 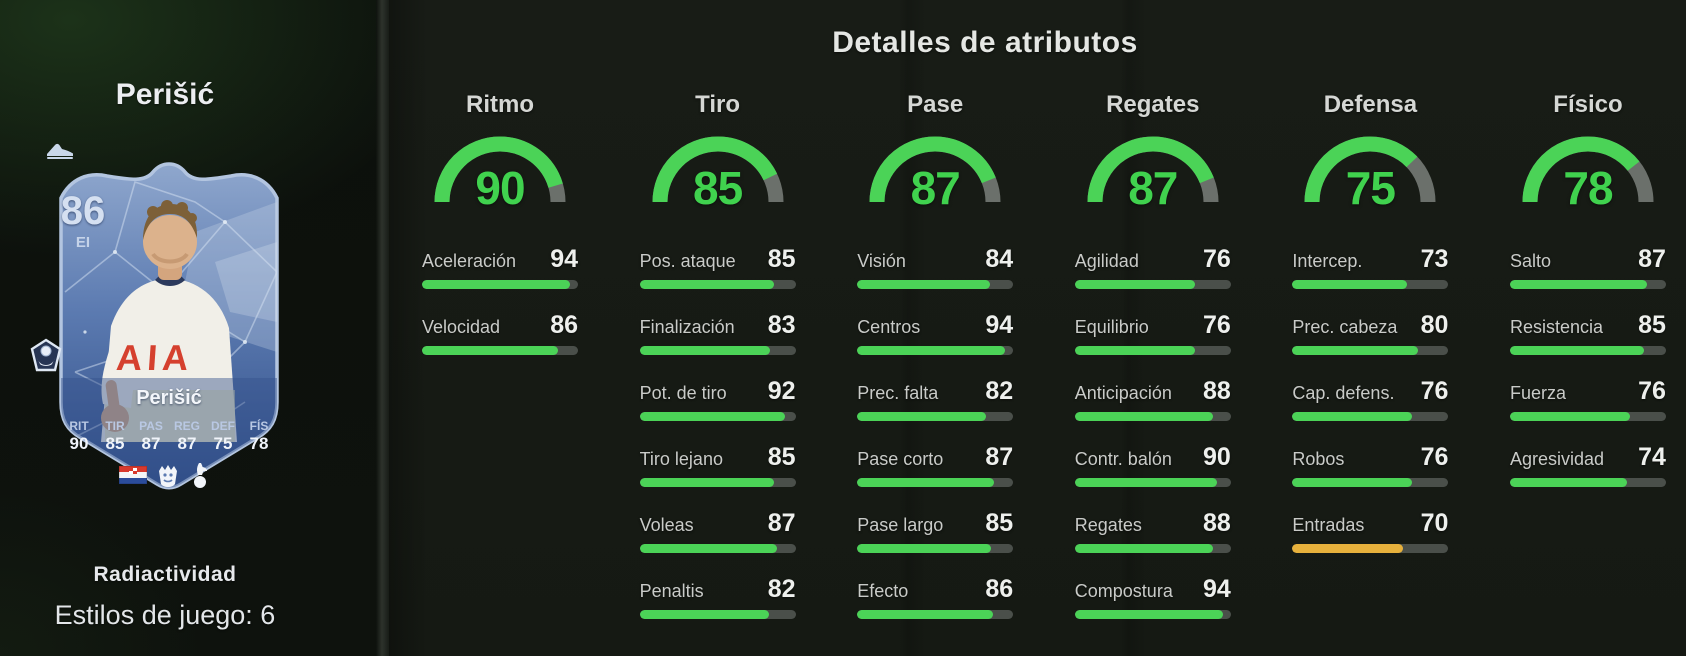 What do you see at coordinates (1588, 391) in the screenshot?
I see `stat-row-text: Fuerza 76` at bounding box center [1588, 391].